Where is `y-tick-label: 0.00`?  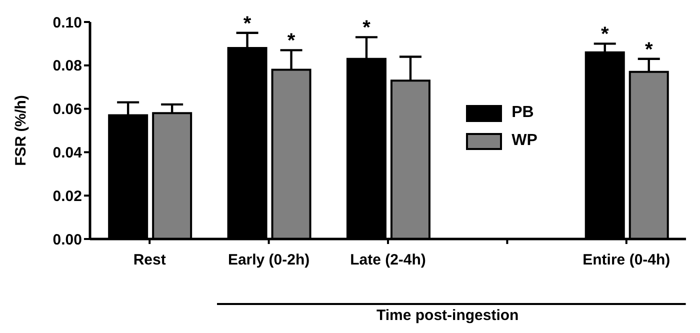 y-tick-label: 0.00 is located at coordinates (67, 239).